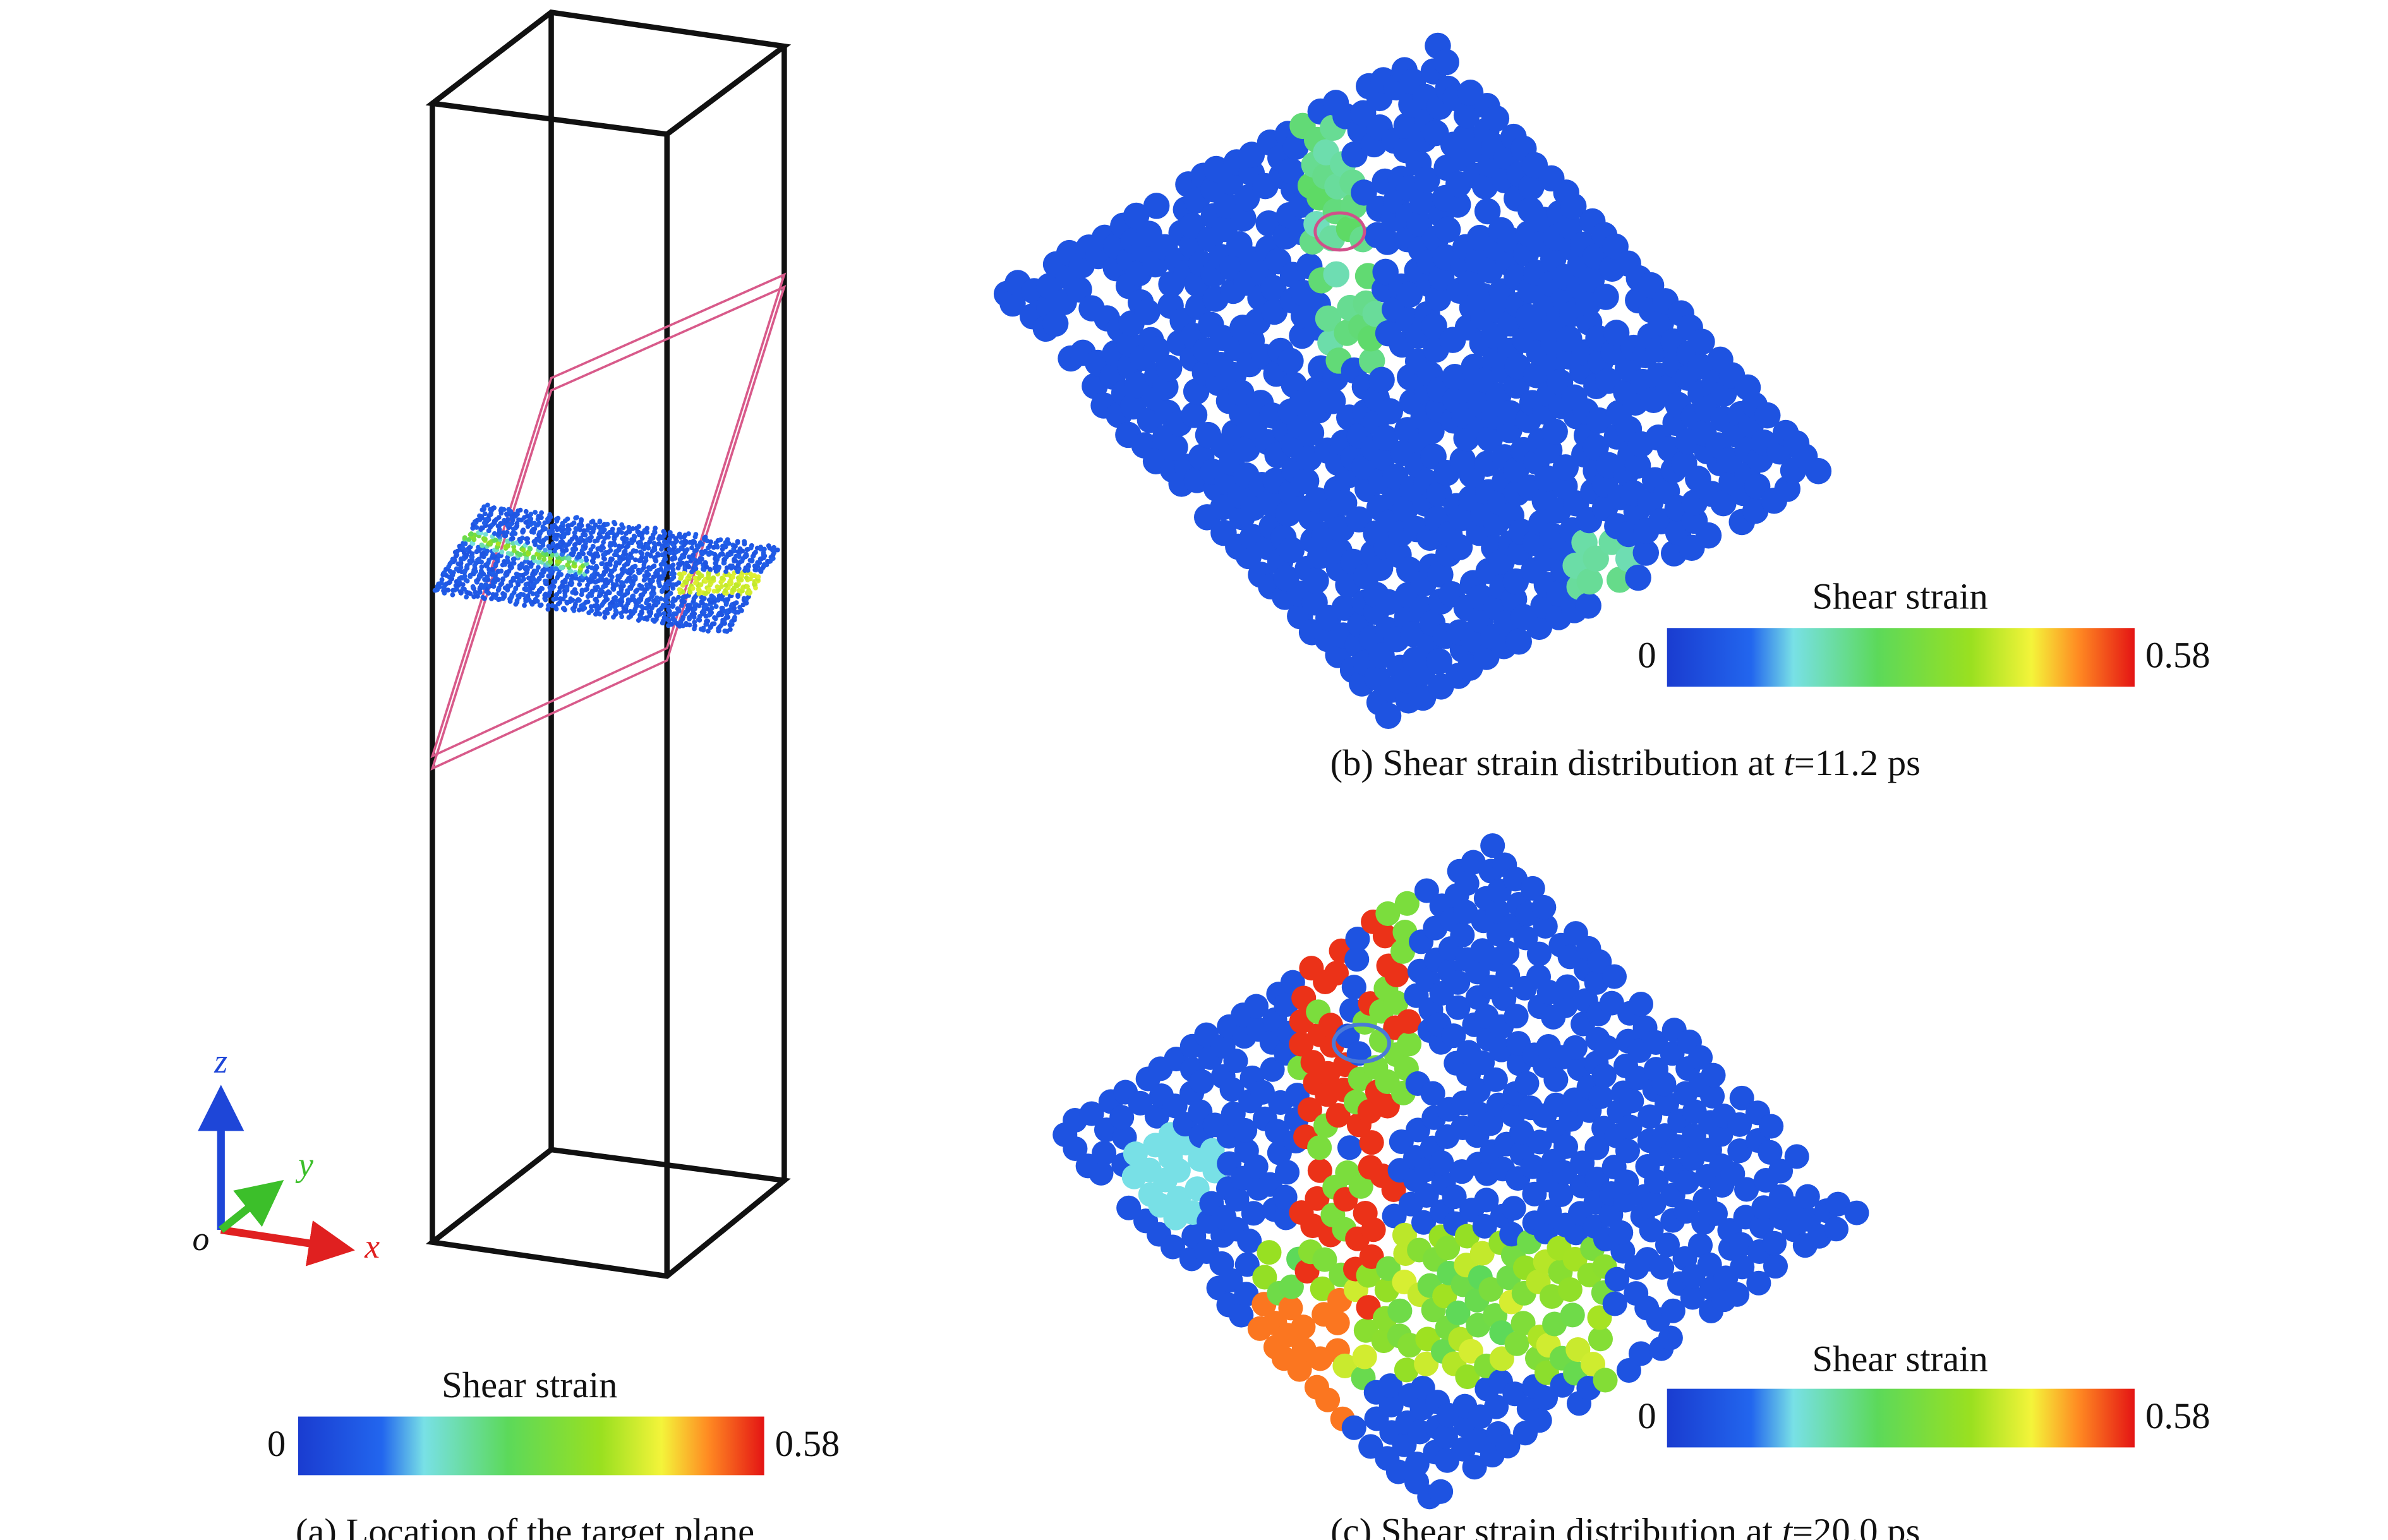 The image size is (2388, 1540). What do you see at coordinates (1856, 1525) in the screenshot?
I see `caption-text: =20.0 ps` at bounding box center [1856, 1525].